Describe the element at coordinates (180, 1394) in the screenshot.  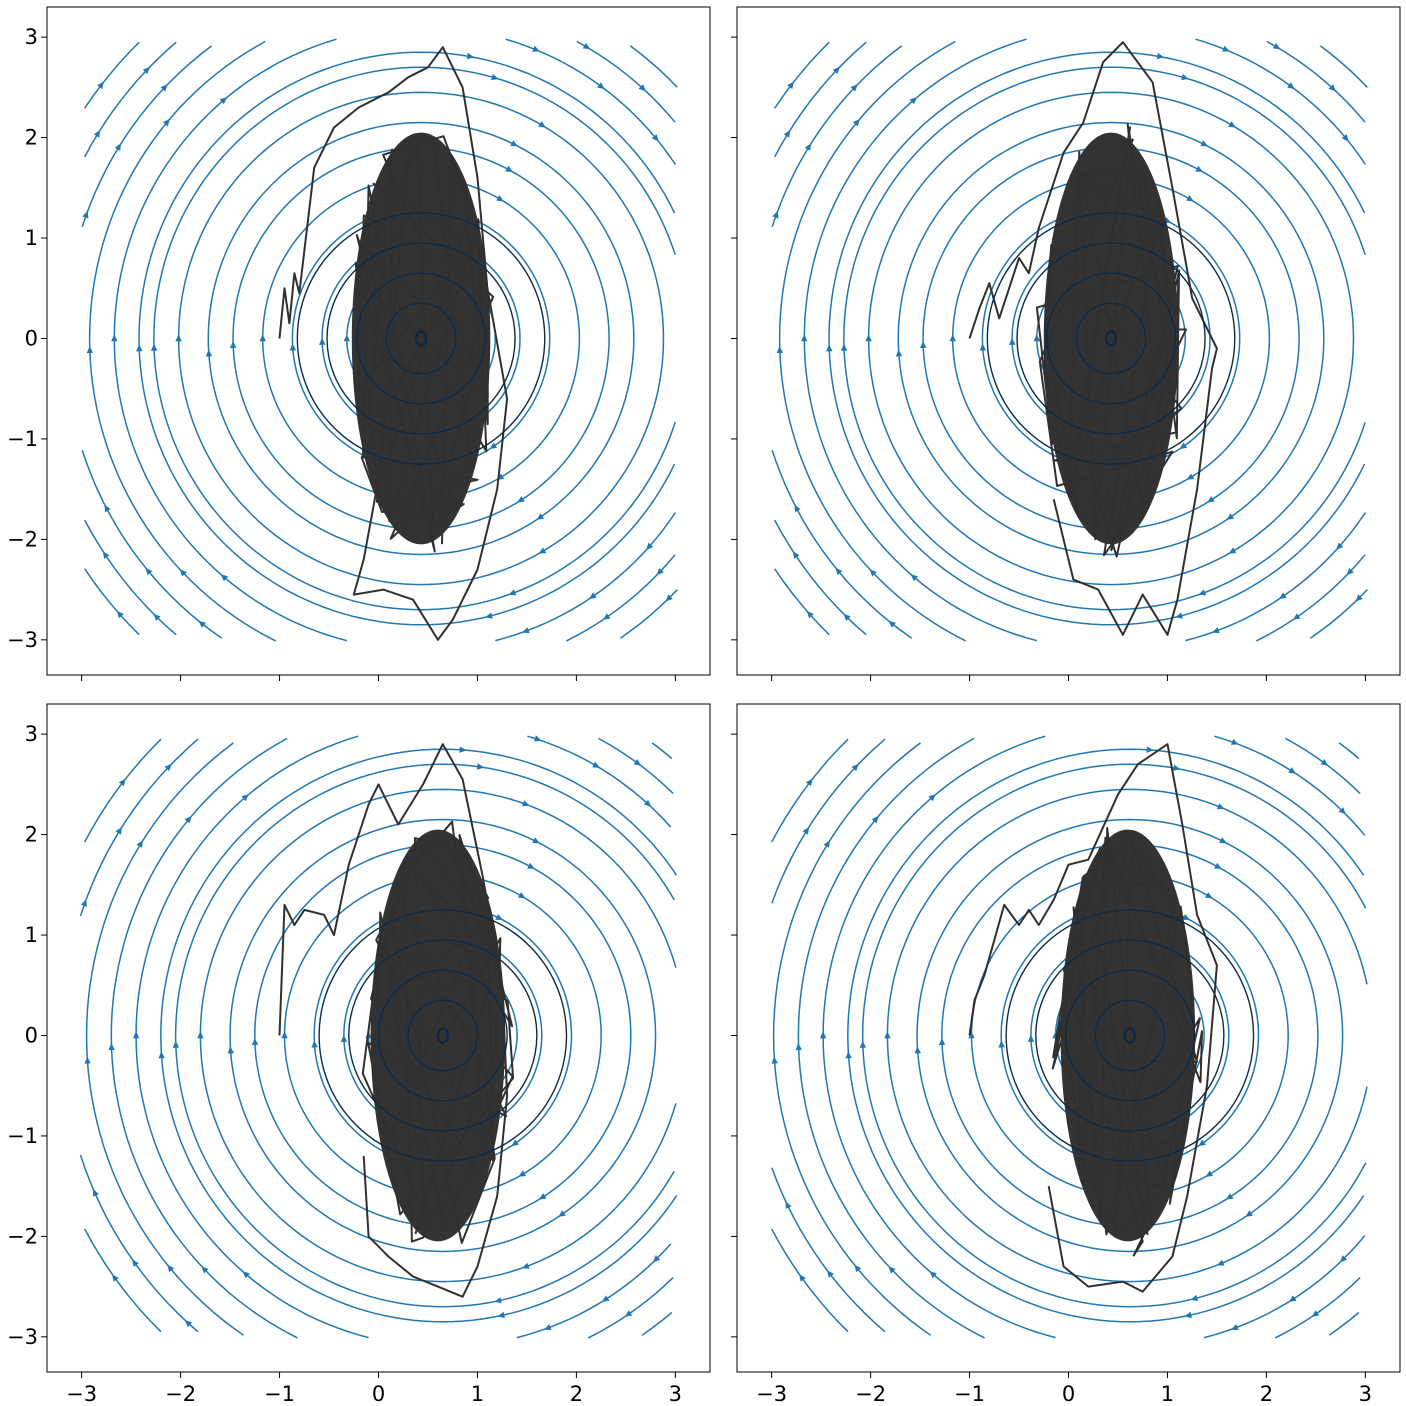
I see `x-tick-label: −2` at that location.